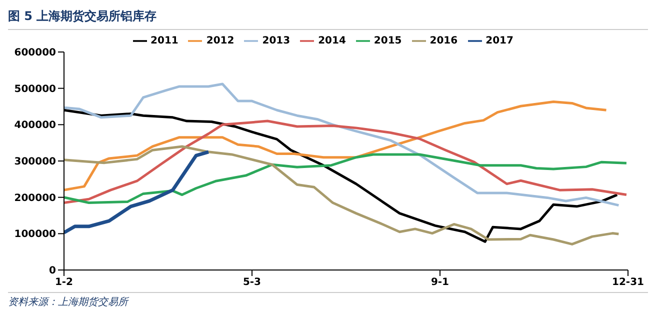  I want to click on y-tick-label: 600000, so click(35, 53).